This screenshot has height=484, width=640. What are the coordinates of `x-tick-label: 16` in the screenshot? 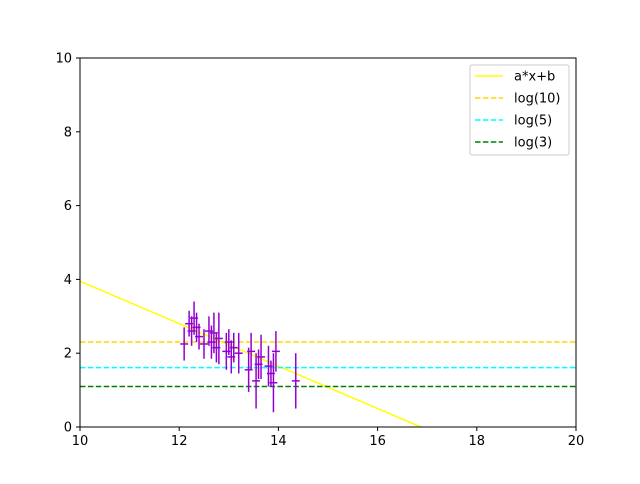 It's located at (377, 441).